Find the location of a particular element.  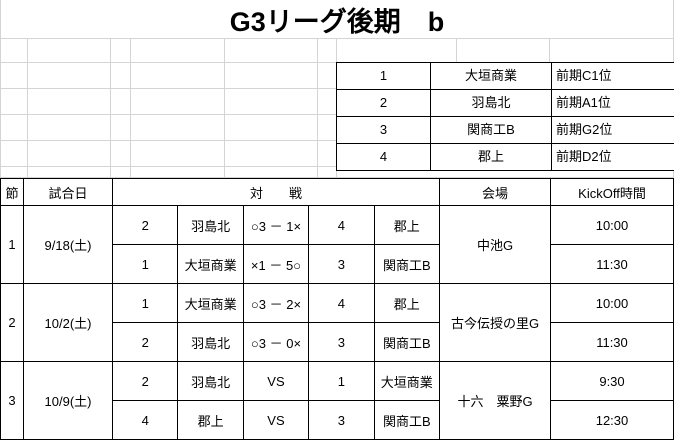

table-row: 4 郡上 前期D2位 is located at coordinates (505, 157).